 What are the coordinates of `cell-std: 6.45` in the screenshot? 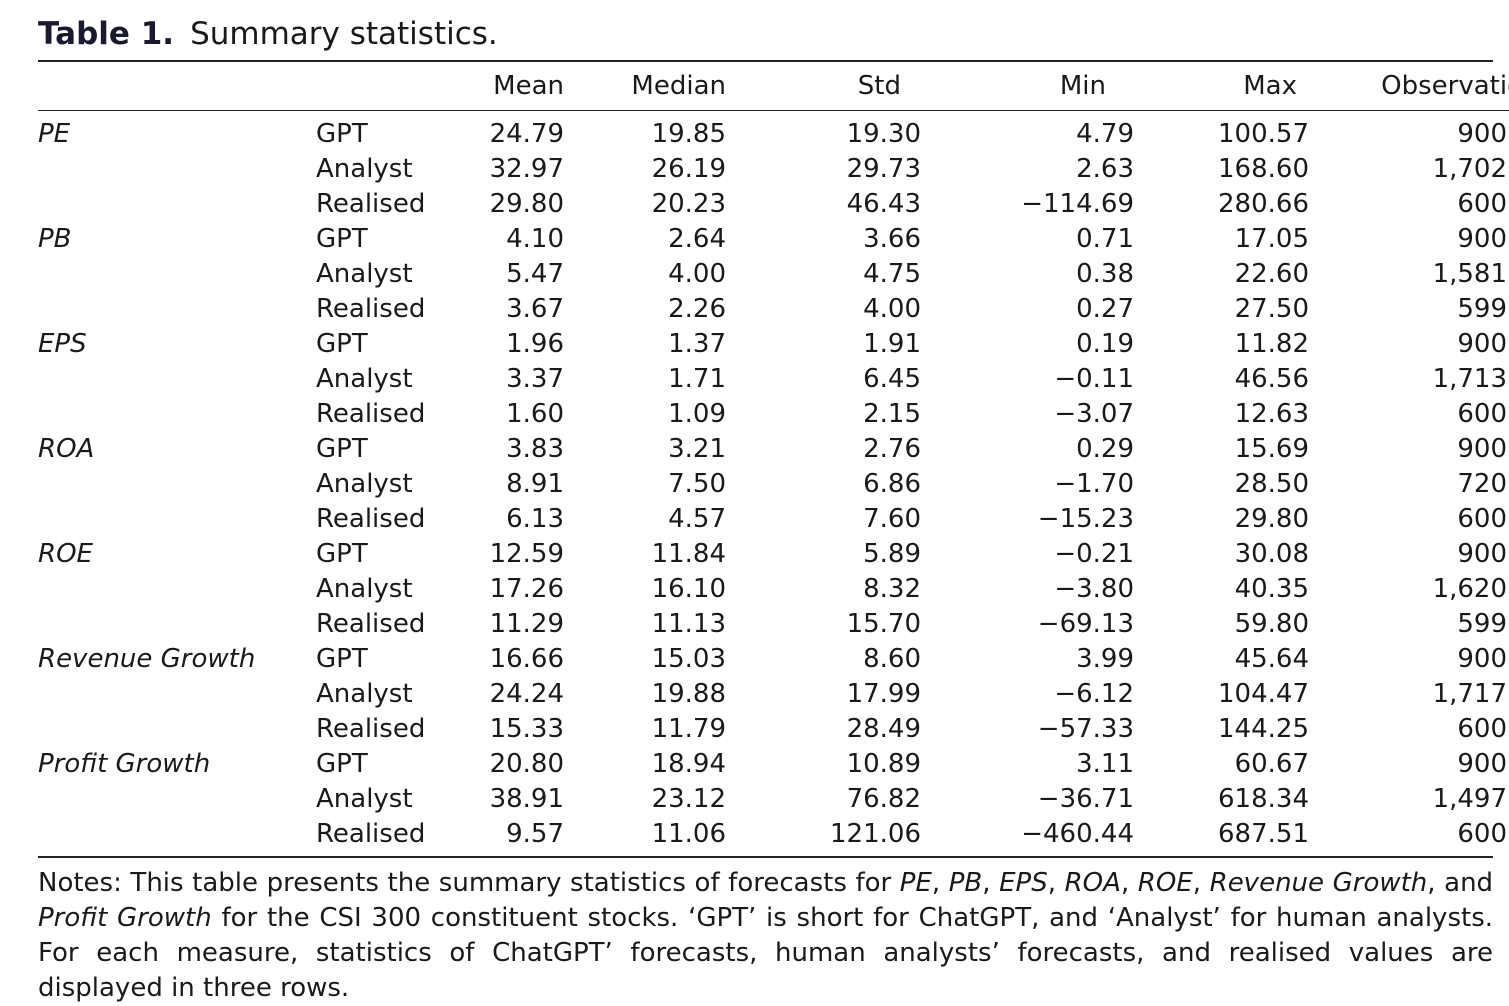 It's located at (892, 379).